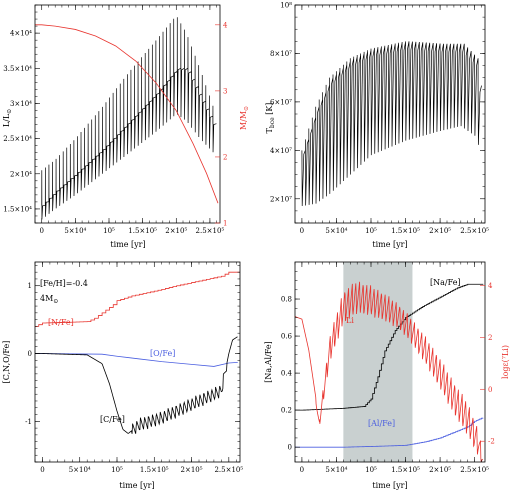  I want to click on y2-tick-label: 1, so click(225, 224).